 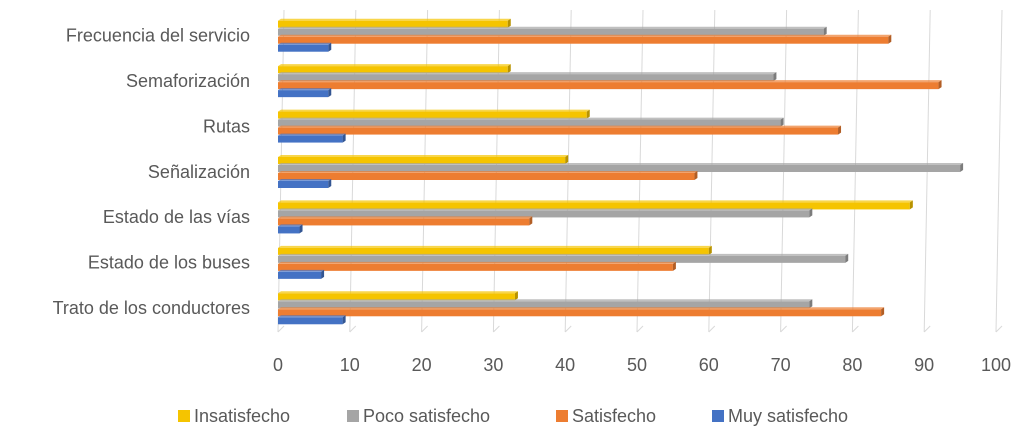 I want to click on y-tick-label: Señalización, so click(x=199, y=172).